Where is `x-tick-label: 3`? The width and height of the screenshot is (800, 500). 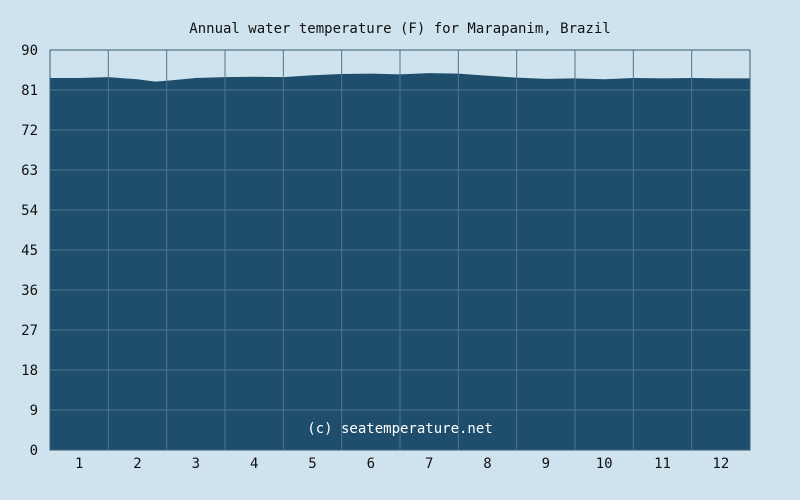
x-tick-label: 3 is located at coordinates (196, 464).